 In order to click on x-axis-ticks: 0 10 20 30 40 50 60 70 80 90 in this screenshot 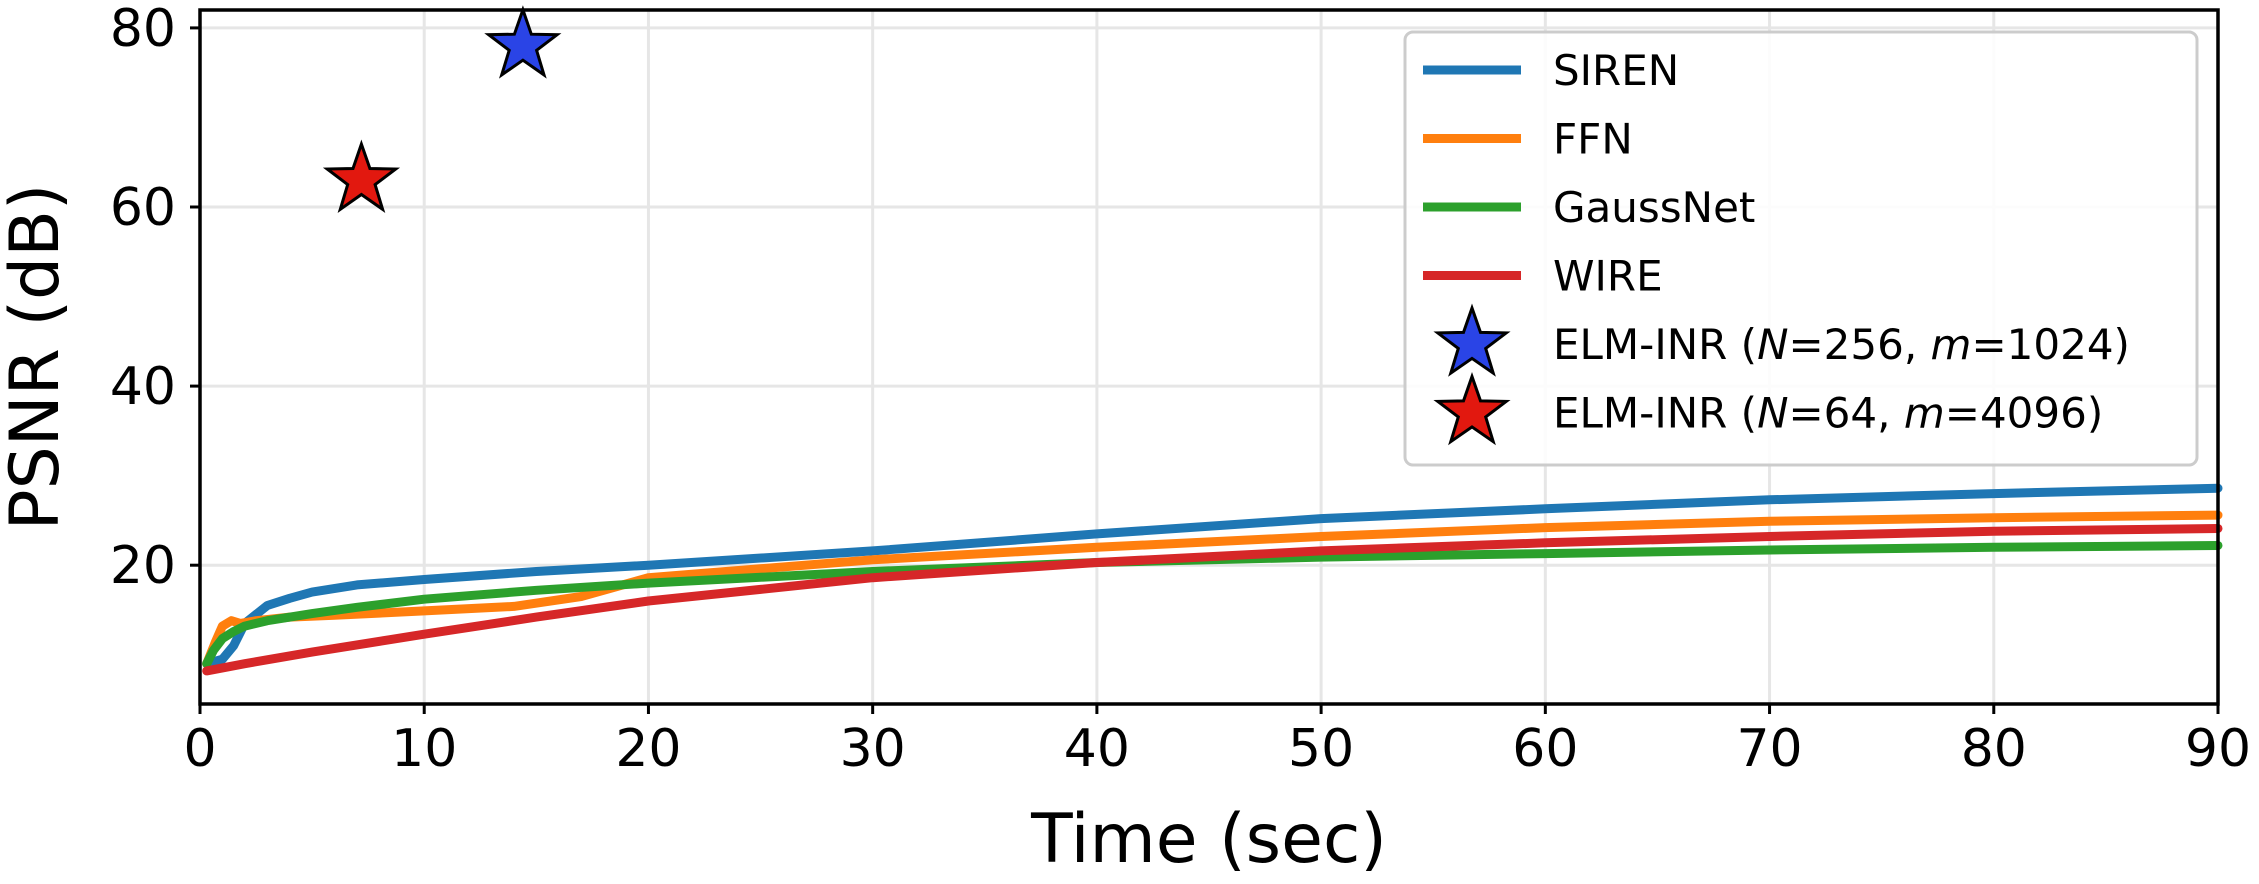, I will do `click(1217, 741)`.